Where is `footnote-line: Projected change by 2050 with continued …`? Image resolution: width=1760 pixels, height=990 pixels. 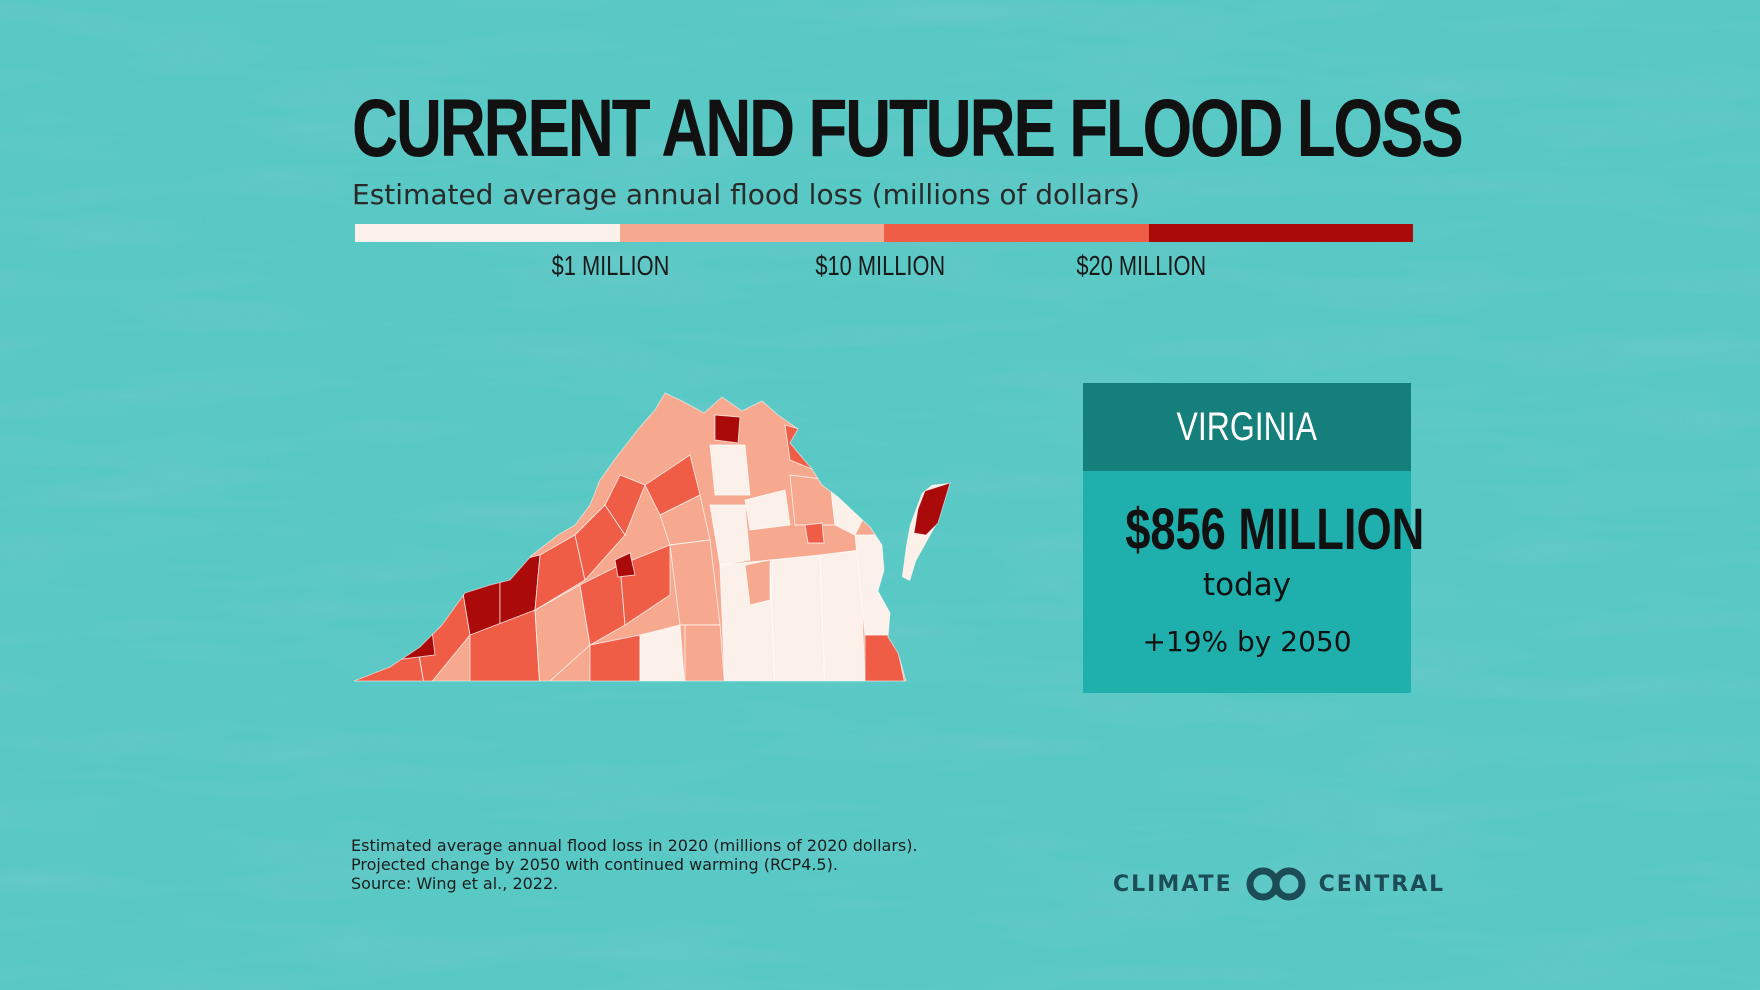
footnote-line: Projected change by 2050 with continued … is located at coordinates (594, 864).